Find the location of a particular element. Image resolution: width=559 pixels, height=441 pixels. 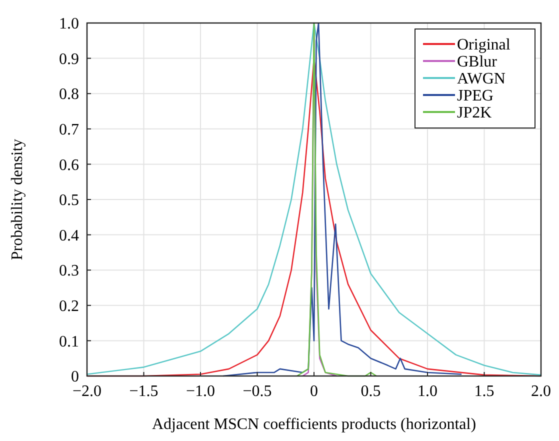

y-tick-label: 0 is located at coordinates (75, 377).